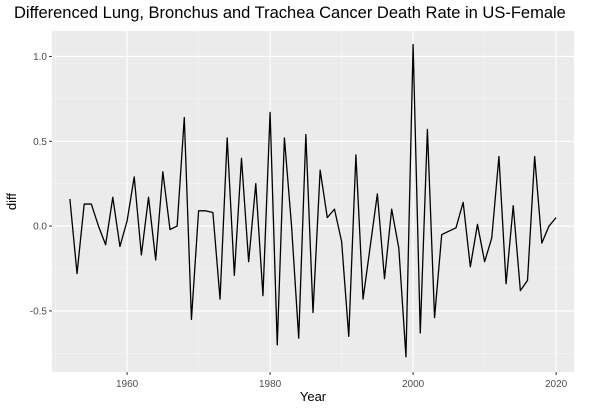 The height and width of the screenshot is (410, 591). I want to click on y-tick-label: 0.0, so click(40, 227).